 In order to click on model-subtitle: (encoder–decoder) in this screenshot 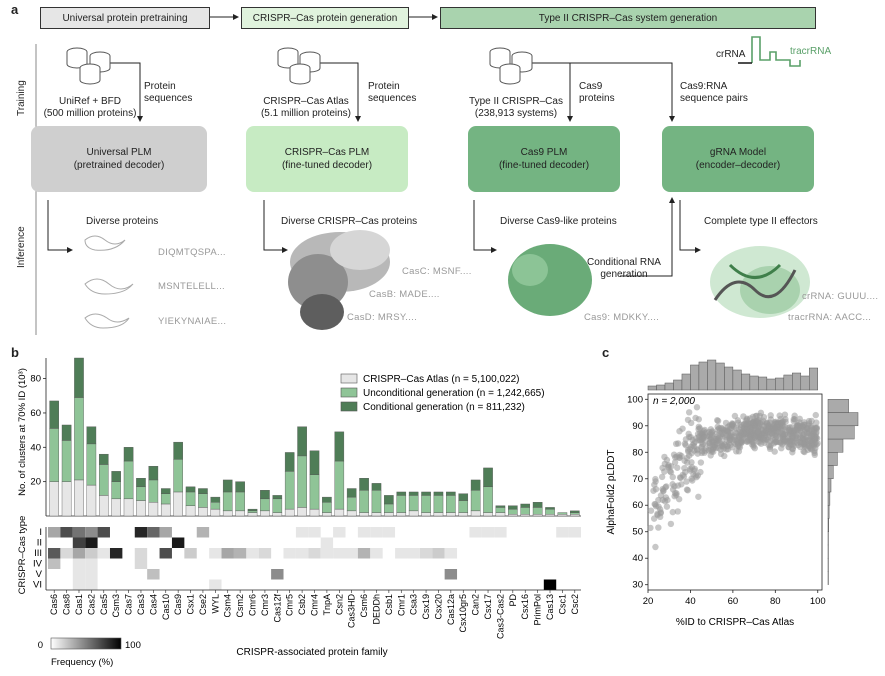, I will do `click(738, 165)`.